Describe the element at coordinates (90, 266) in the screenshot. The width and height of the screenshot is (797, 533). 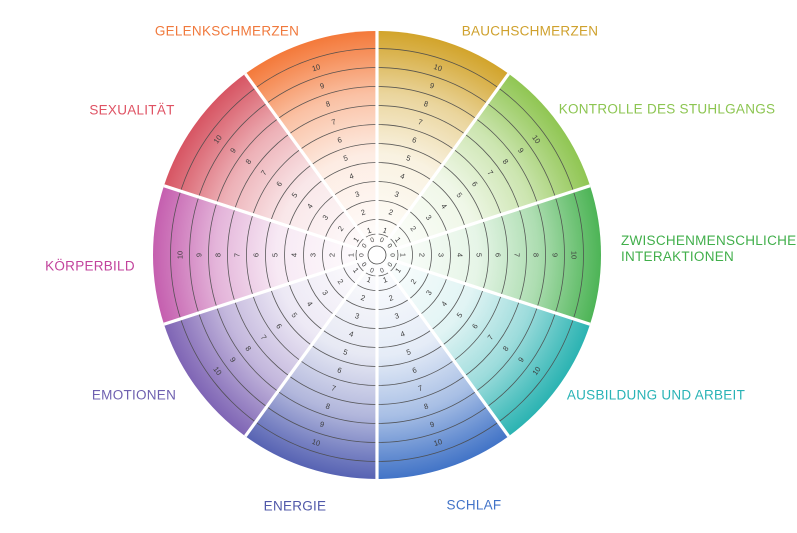
I see `segment-label-koerperbild: KÖRPERBILD` at that location.